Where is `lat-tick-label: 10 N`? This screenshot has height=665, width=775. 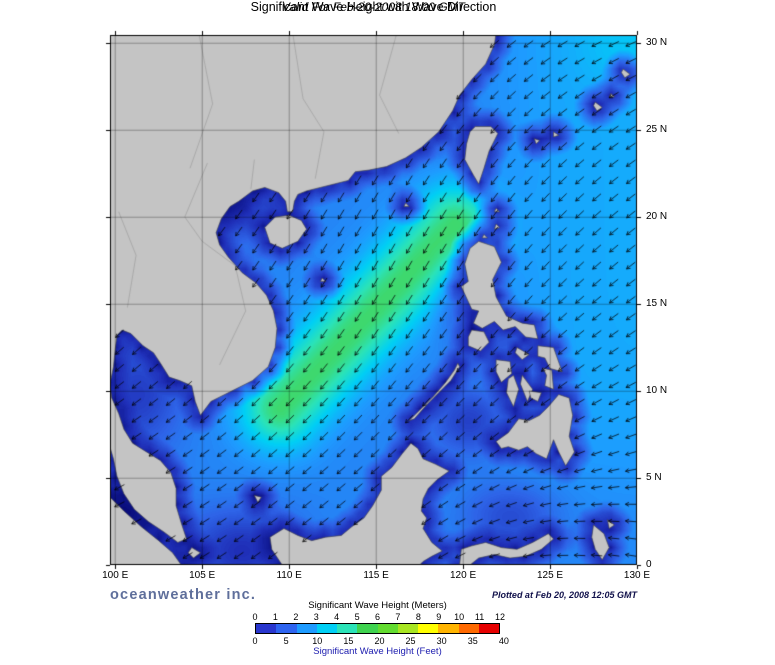
lat-tick-label: 10 N is located at coordinates (657, 390).